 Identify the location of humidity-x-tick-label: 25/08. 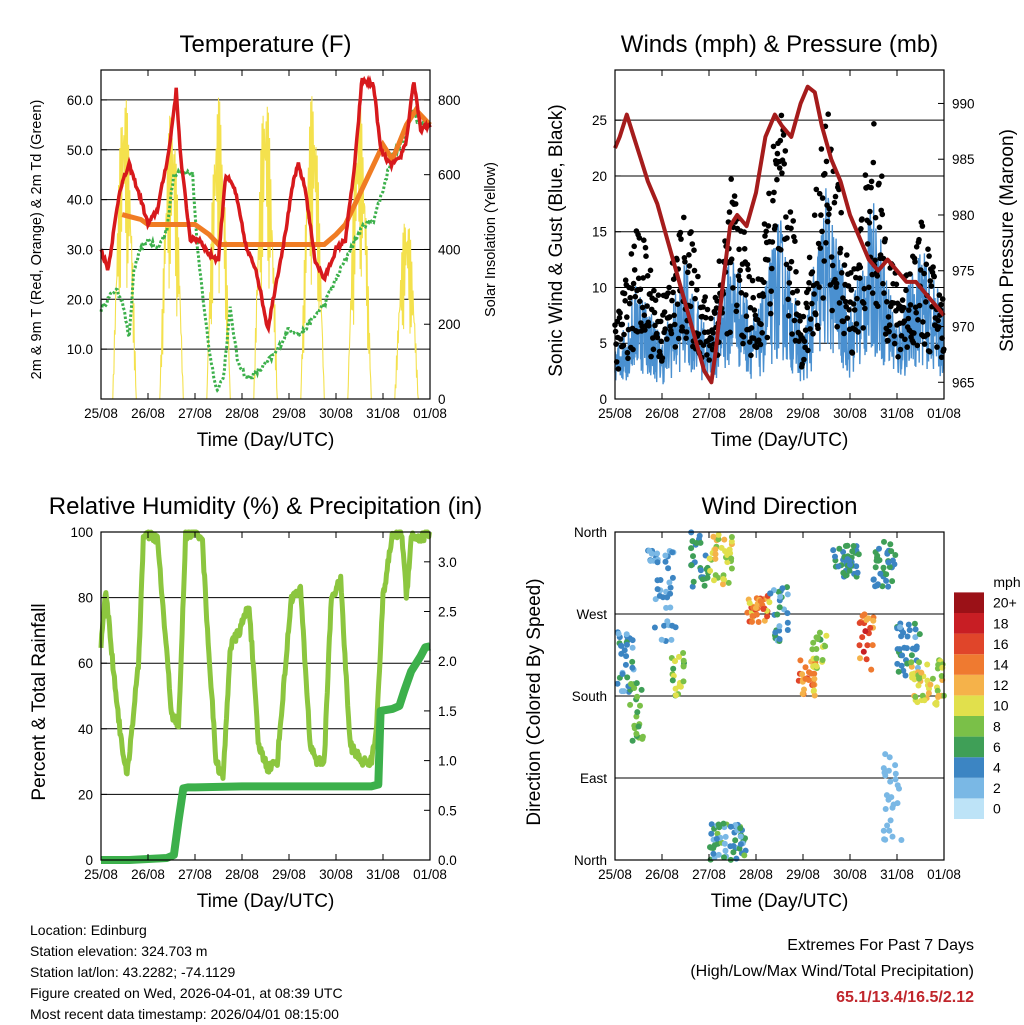
(101, 874).